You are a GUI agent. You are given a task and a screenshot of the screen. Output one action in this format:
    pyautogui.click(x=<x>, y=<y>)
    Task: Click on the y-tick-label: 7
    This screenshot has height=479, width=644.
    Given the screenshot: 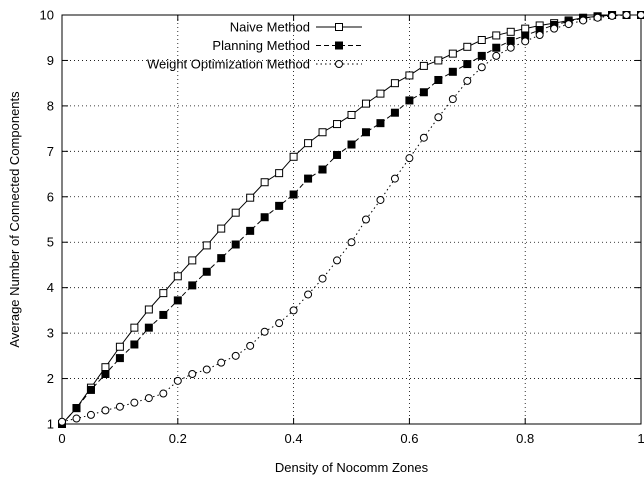 What is the action you would take?
    pyautogui.click(x=50, y=151)
    